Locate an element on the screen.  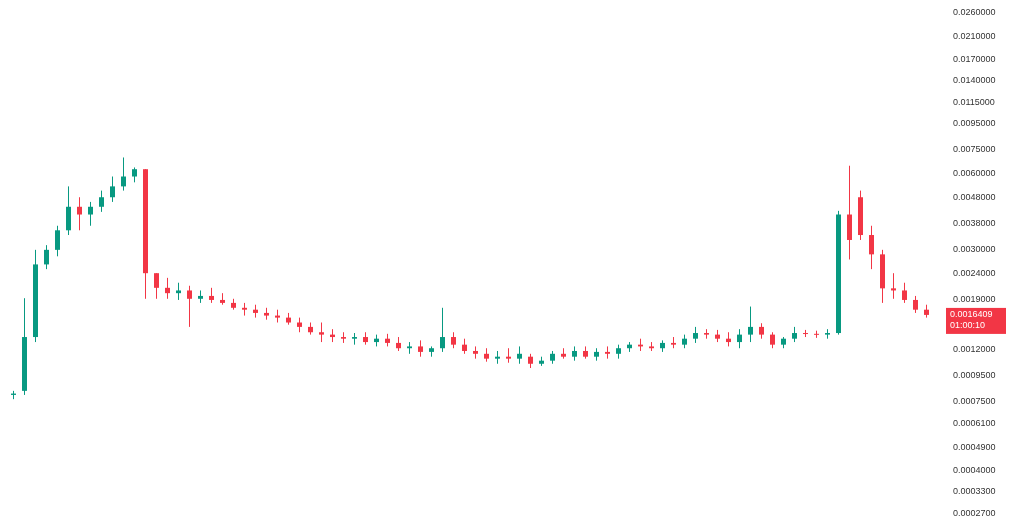
y-tick-label: 0.0030000 is located at coordinates (974, 248).